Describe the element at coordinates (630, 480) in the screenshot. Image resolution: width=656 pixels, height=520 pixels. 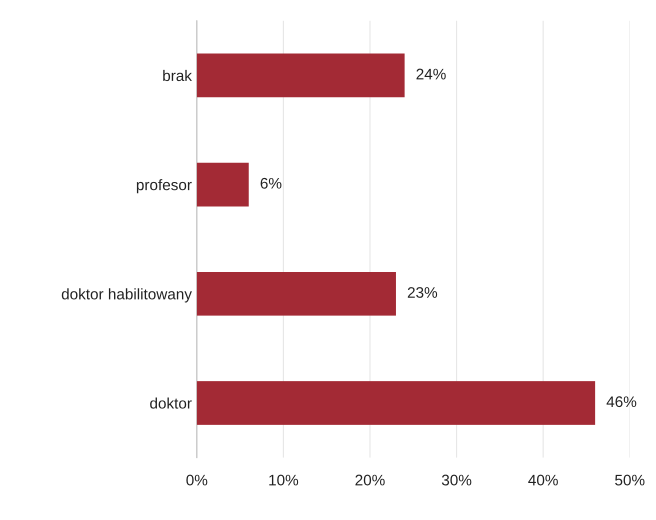
I see `x-tick-label: 50%` at that location.